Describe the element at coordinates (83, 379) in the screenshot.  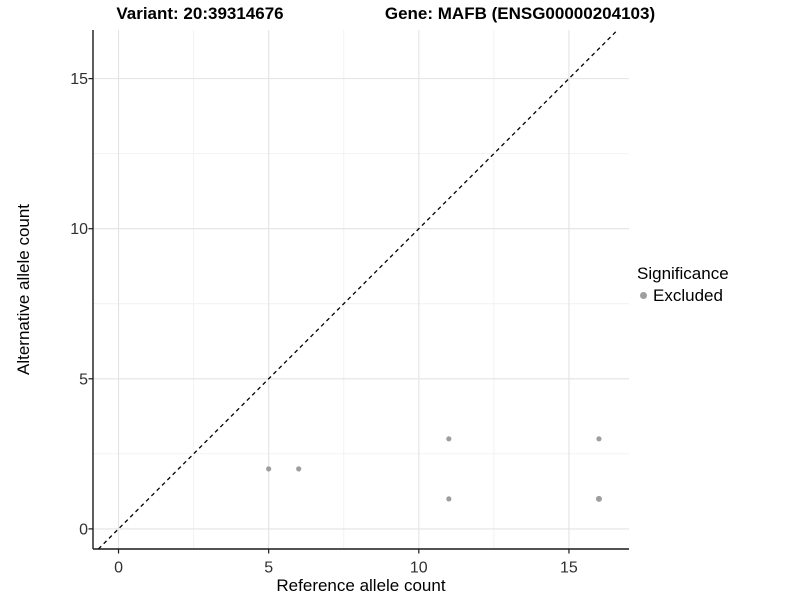
I see `y-tick-label: 5` at that location.